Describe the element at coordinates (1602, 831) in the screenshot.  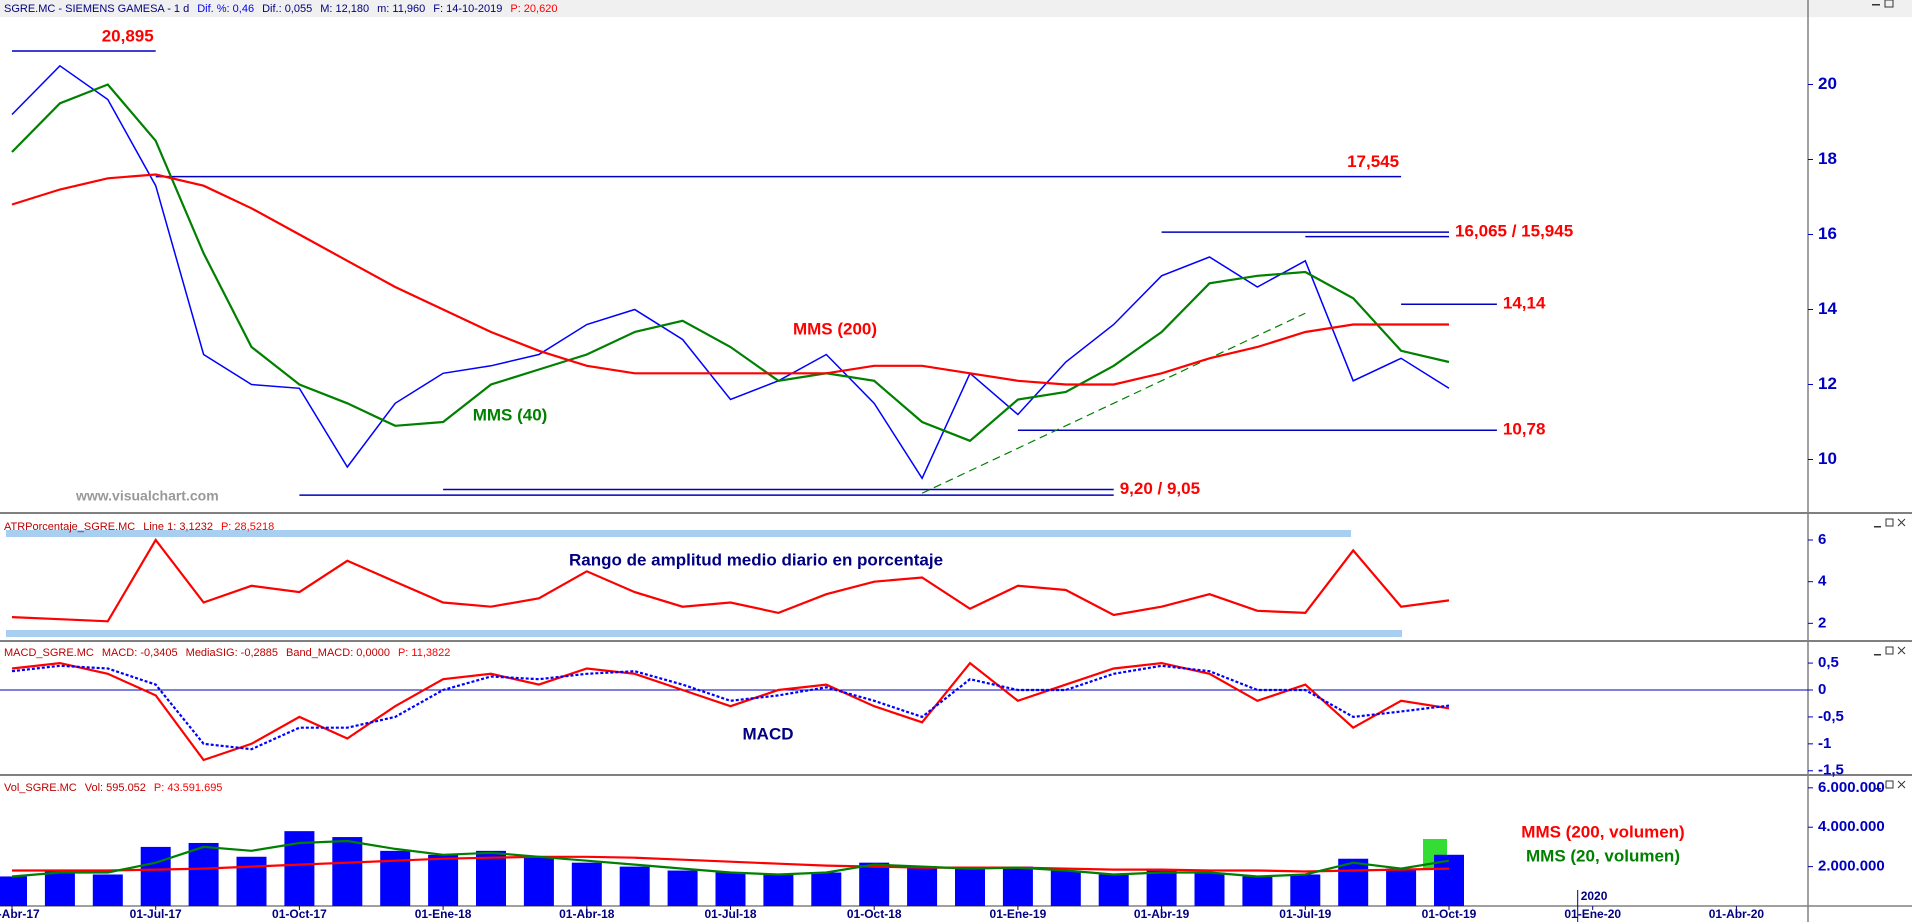
I see `series-label: MMS (200, volumen)` at that location.